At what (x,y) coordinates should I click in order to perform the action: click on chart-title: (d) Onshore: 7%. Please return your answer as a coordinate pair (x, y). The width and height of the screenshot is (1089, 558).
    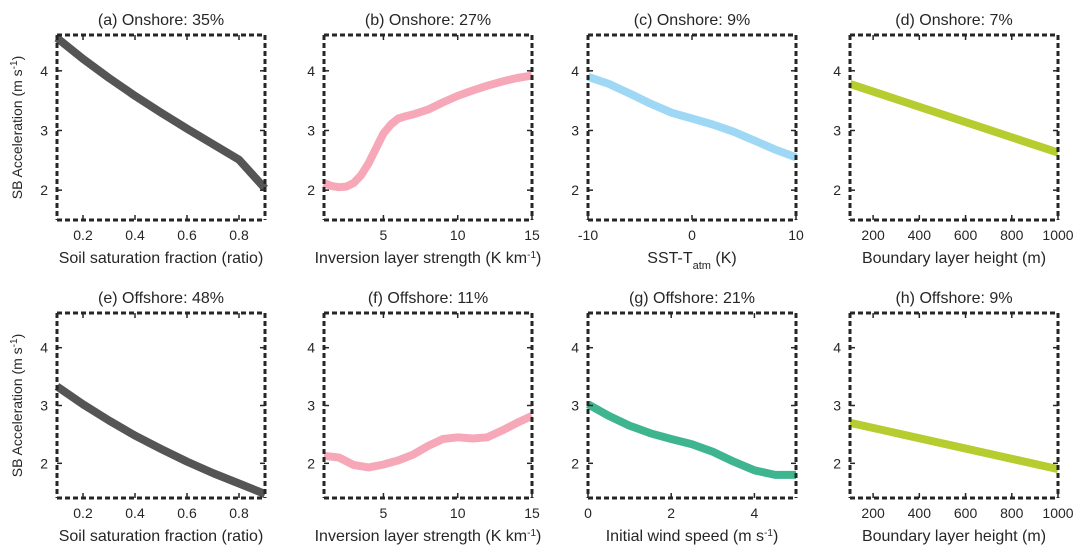
    Looking at the image, I should click on (953, 20).